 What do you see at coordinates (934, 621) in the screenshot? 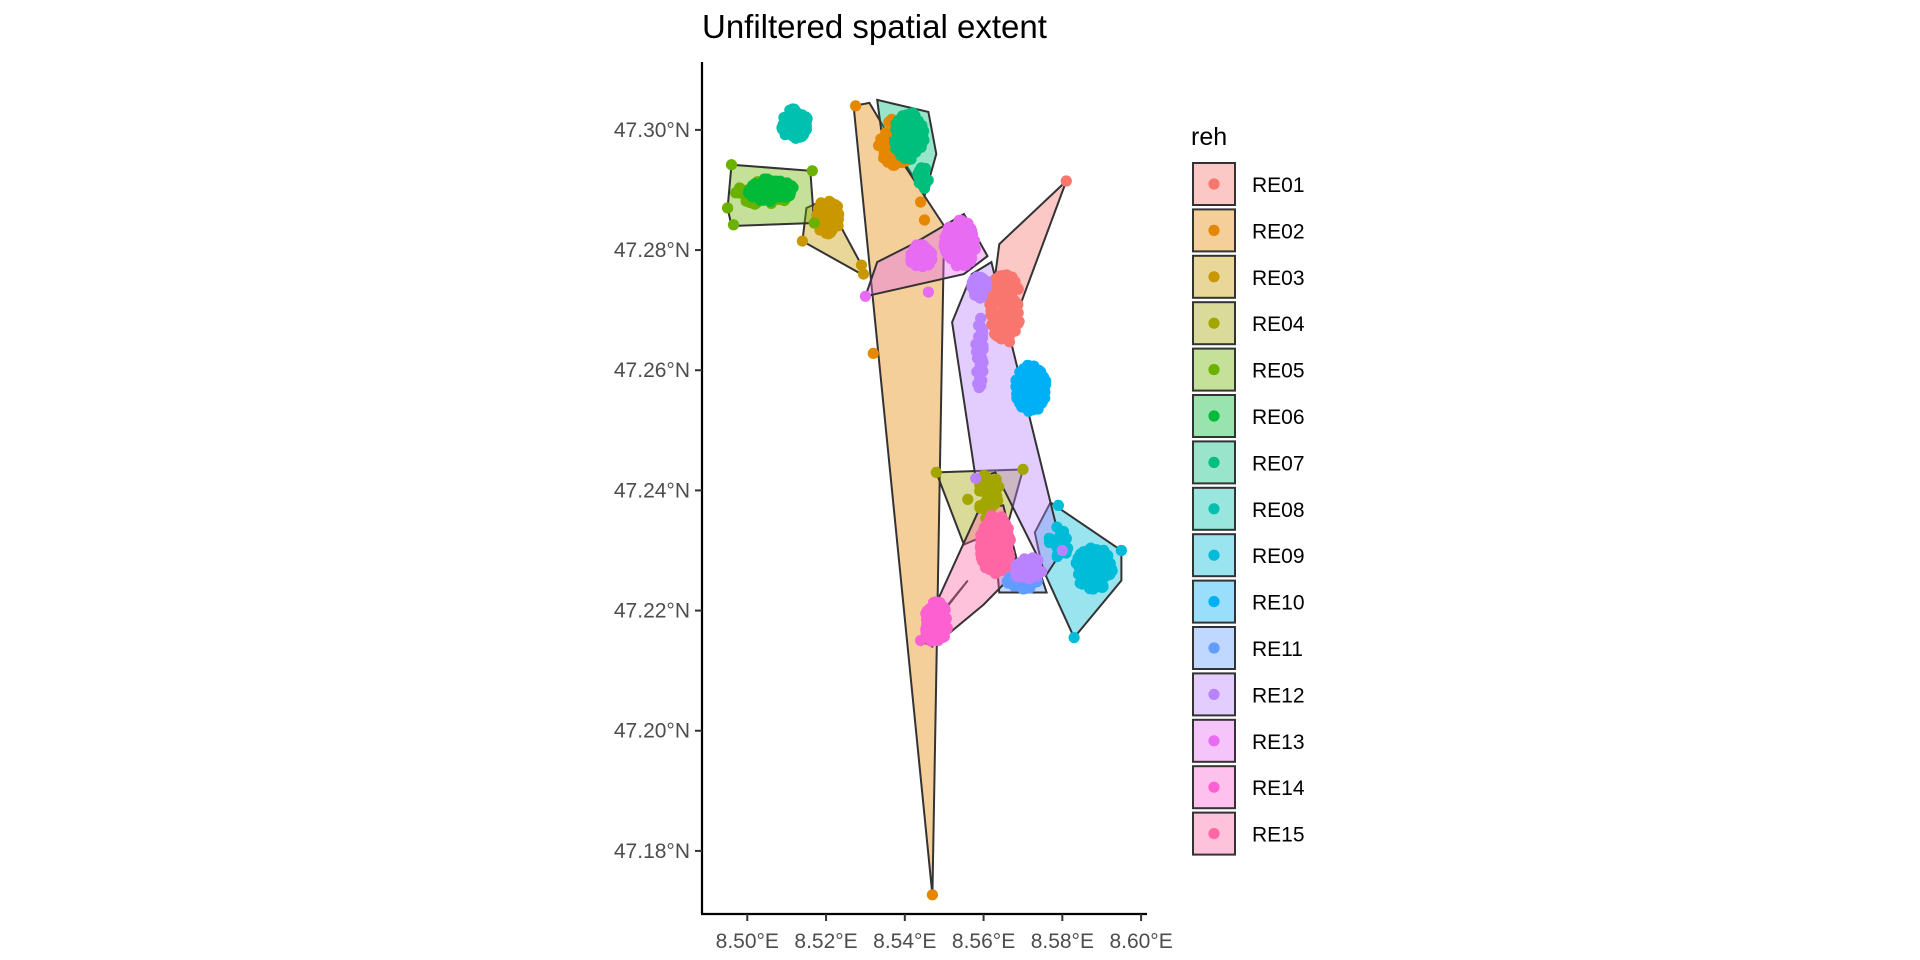
I see `points-re14` at bounding box center [934, 621].